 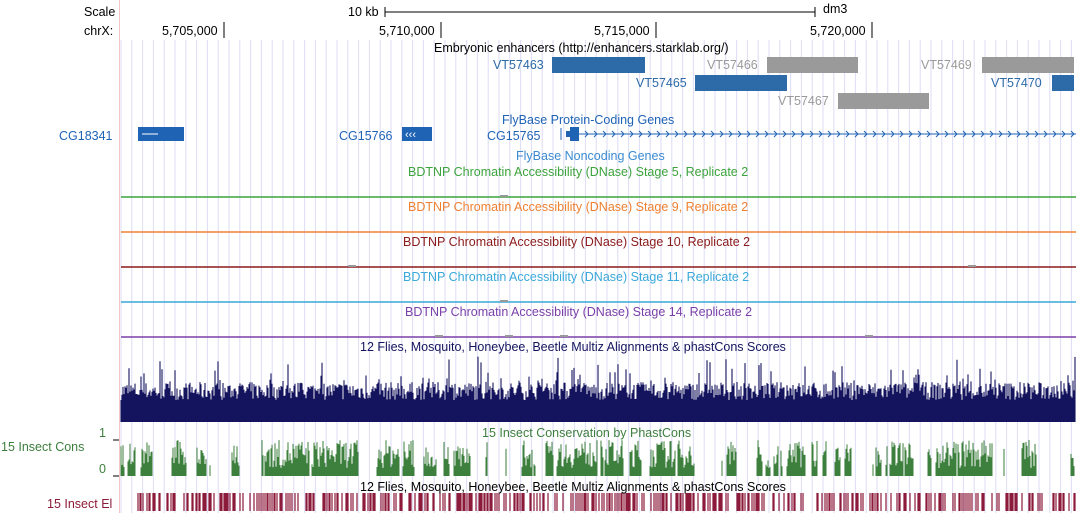 What do you see at coordinates (590, 156) in the screenshot?
I see `track-title-noncoding: FlyBase Noncoding Genes` at bounding box center [590, 156].